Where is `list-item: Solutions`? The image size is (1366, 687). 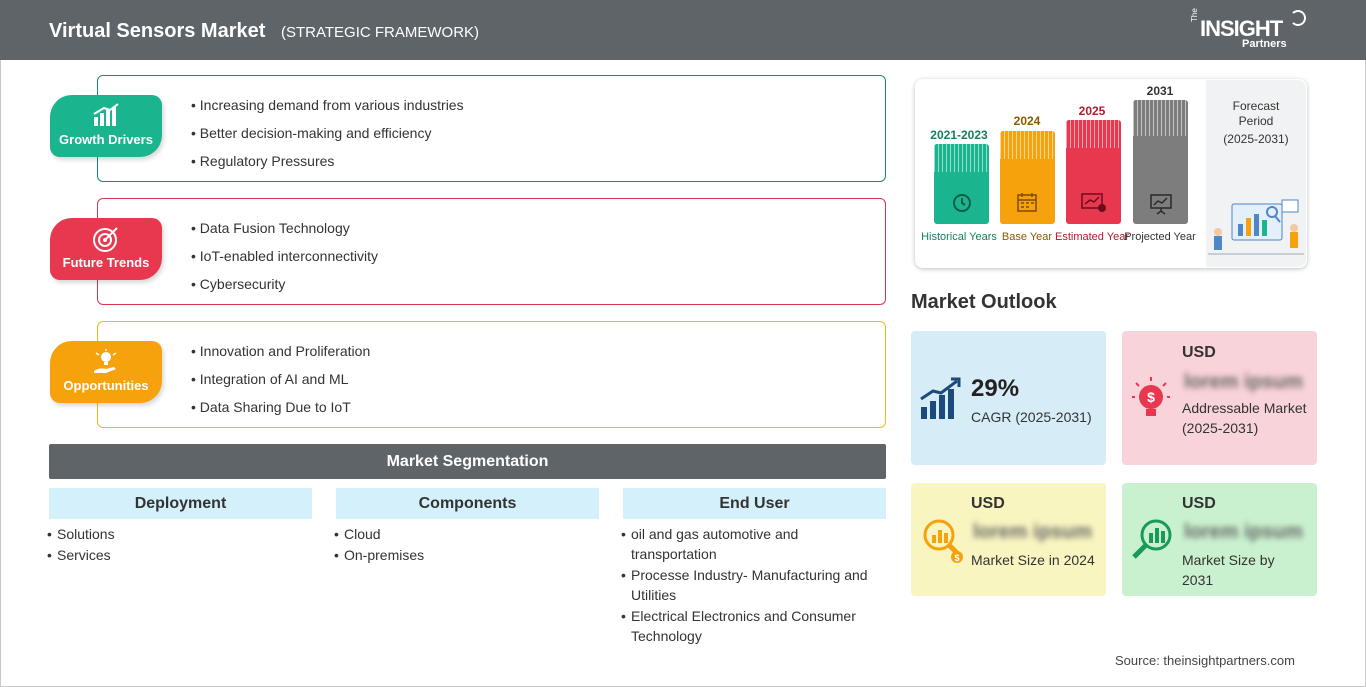 list-item: Solutions is located at coordinates (177, 534).